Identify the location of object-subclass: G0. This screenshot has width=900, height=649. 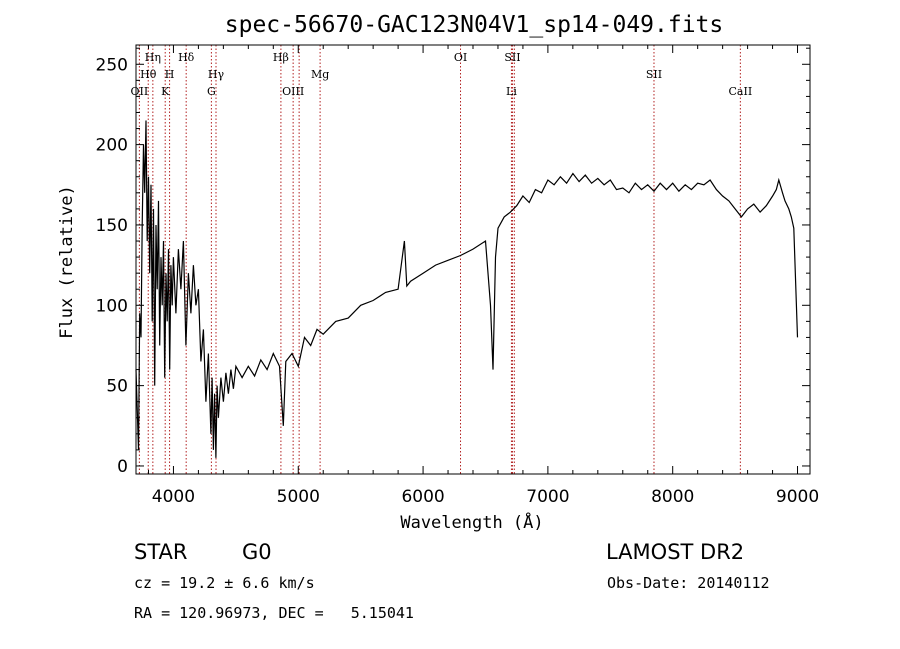
(257, 552).